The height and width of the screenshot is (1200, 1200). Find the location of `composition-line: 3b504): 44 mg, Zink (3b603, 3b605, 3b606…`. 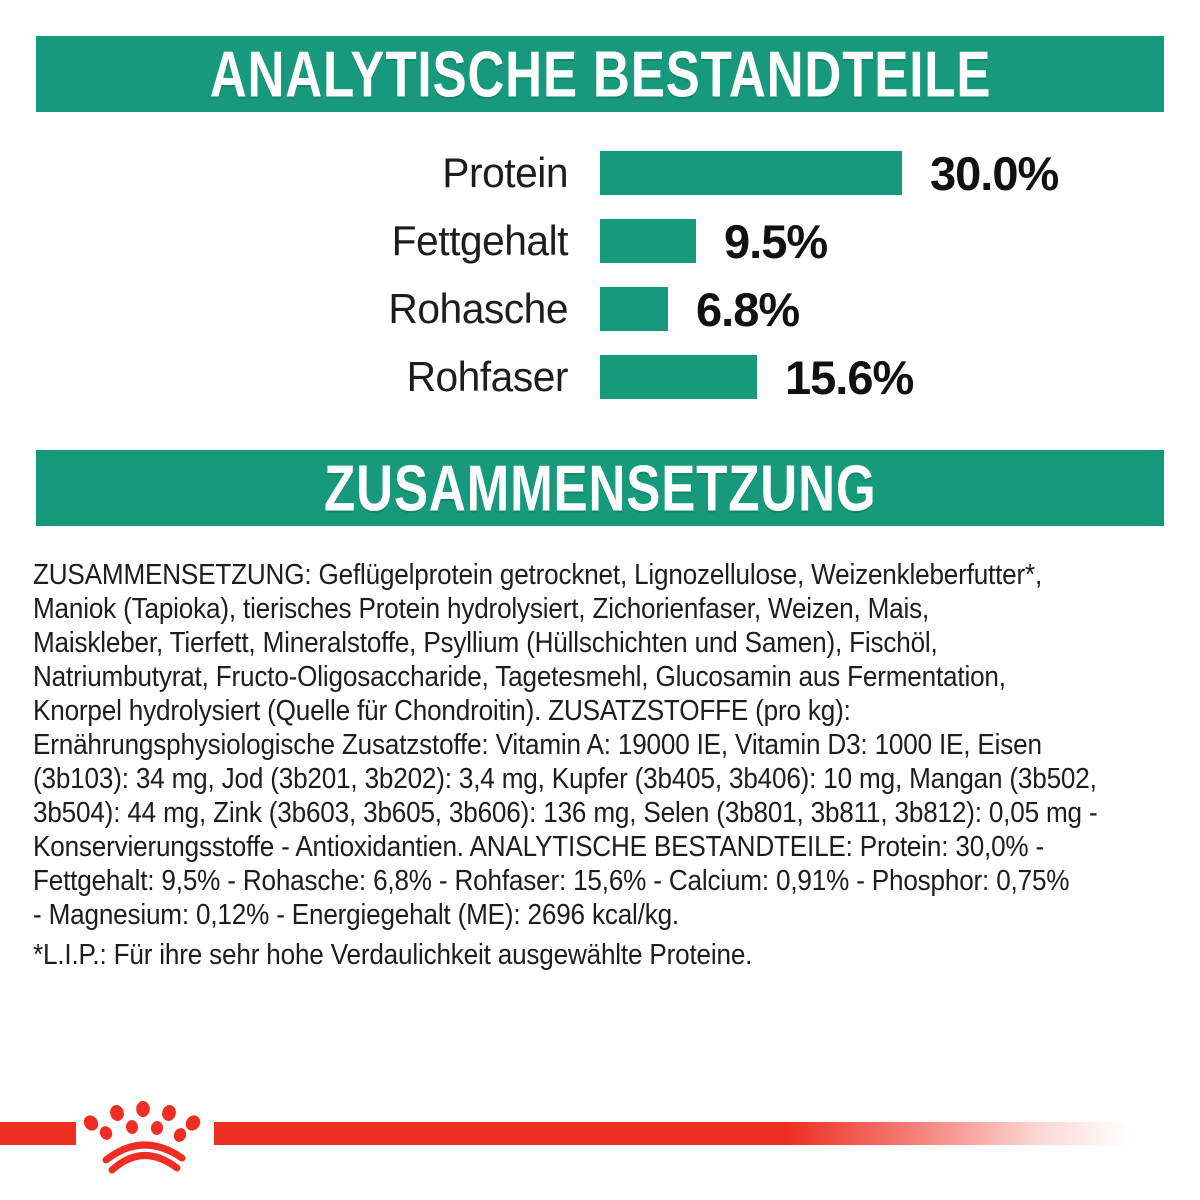

composition-line: 3b504): 44 mg, Zink (3b603, 3b605, 3b606… is located at coordinates (565, 813).